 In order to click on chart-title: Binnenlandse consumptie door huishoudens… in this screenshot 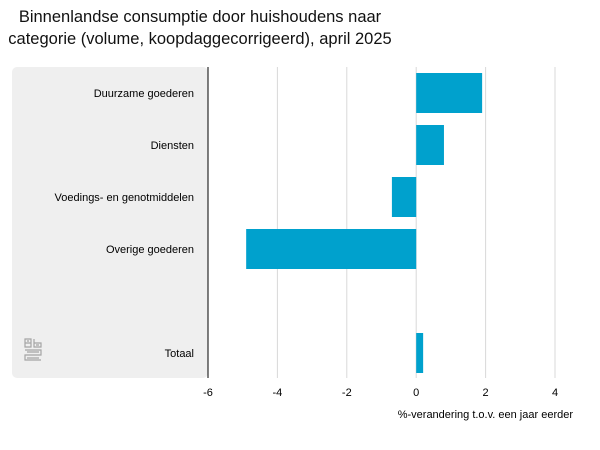, I will do `click(200, 28)`.